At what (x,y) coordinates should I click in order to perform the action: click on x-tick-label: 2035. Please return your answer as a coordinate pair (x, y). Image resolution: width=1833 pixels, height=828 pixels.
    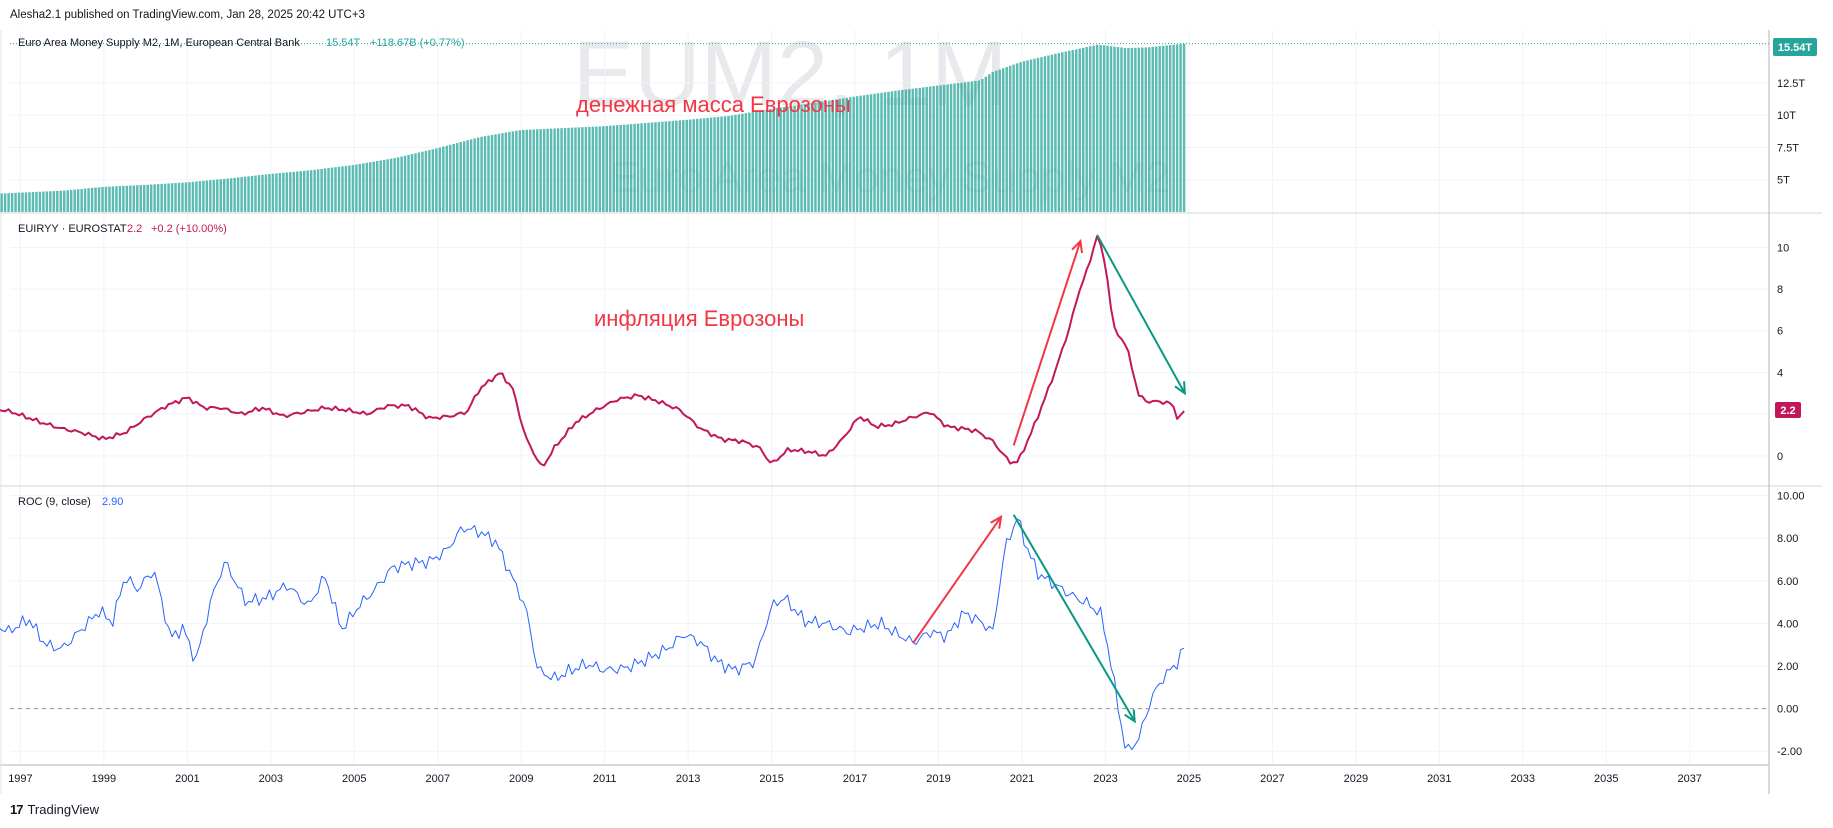
    Looking at the image, I should click on (1606, 779).